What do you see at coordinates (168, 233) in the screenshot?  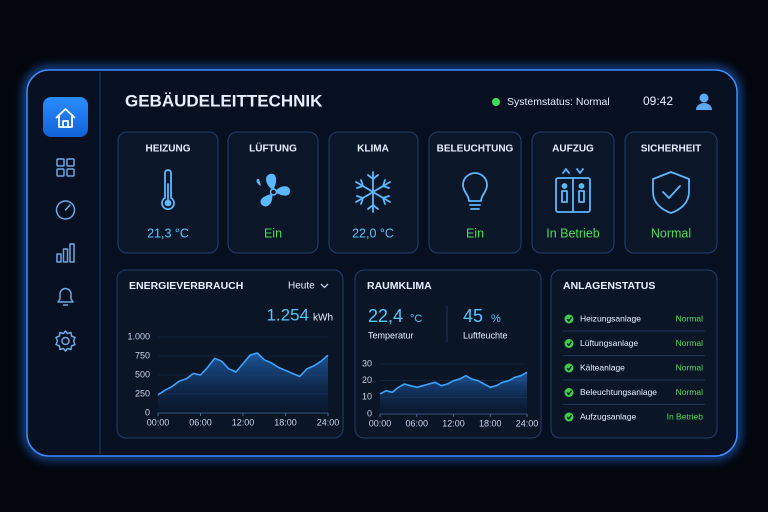 I see `tile-value: 21,3 °C` at bounding box center [168, 233].